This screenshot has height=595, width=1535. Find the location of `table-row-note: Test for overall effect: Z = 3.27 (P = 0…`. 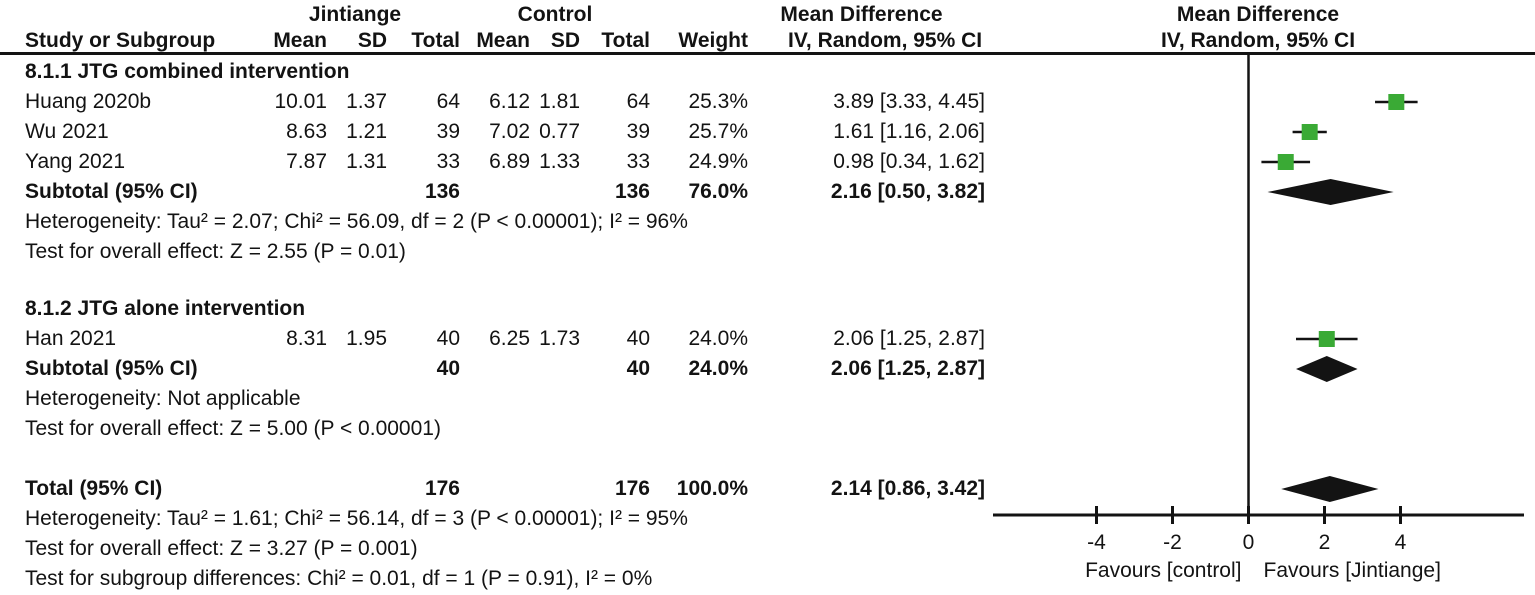

table-row-note: Test for overall effect: Z = 3.27 (P = 0… is located at coordinates (492, 549).